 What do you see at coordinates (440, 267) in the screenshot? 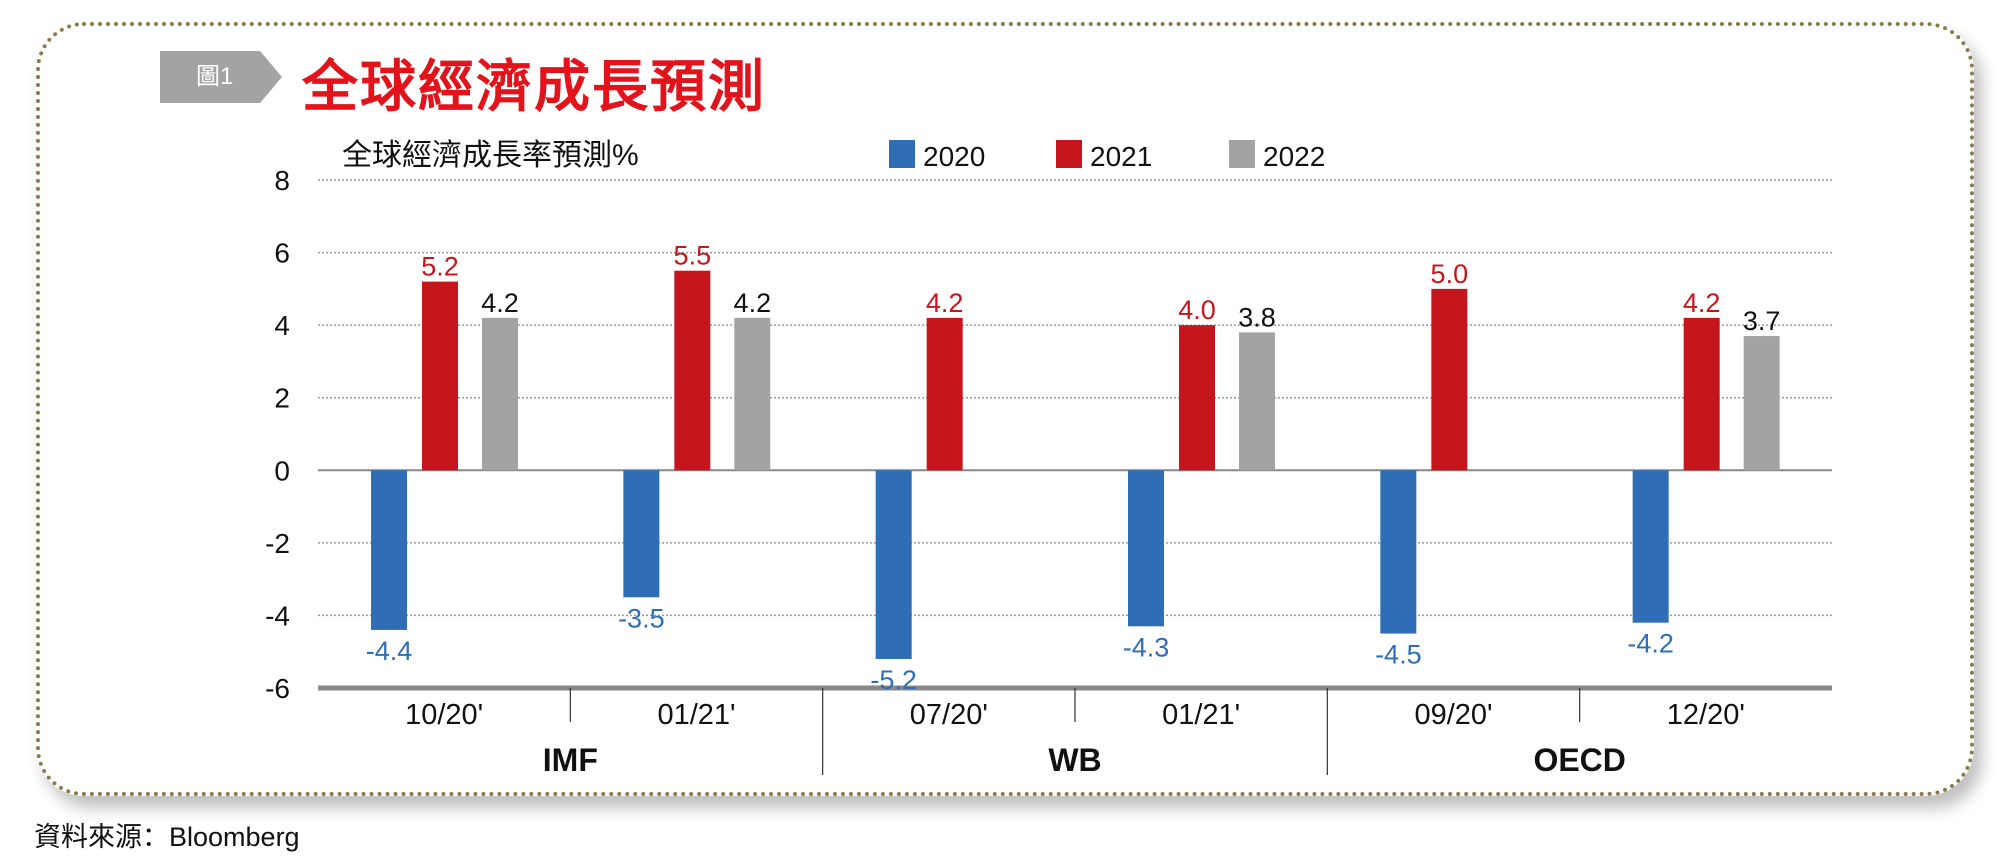
I see `data-label-2021: 5.2` at bounding box center [440, 267].